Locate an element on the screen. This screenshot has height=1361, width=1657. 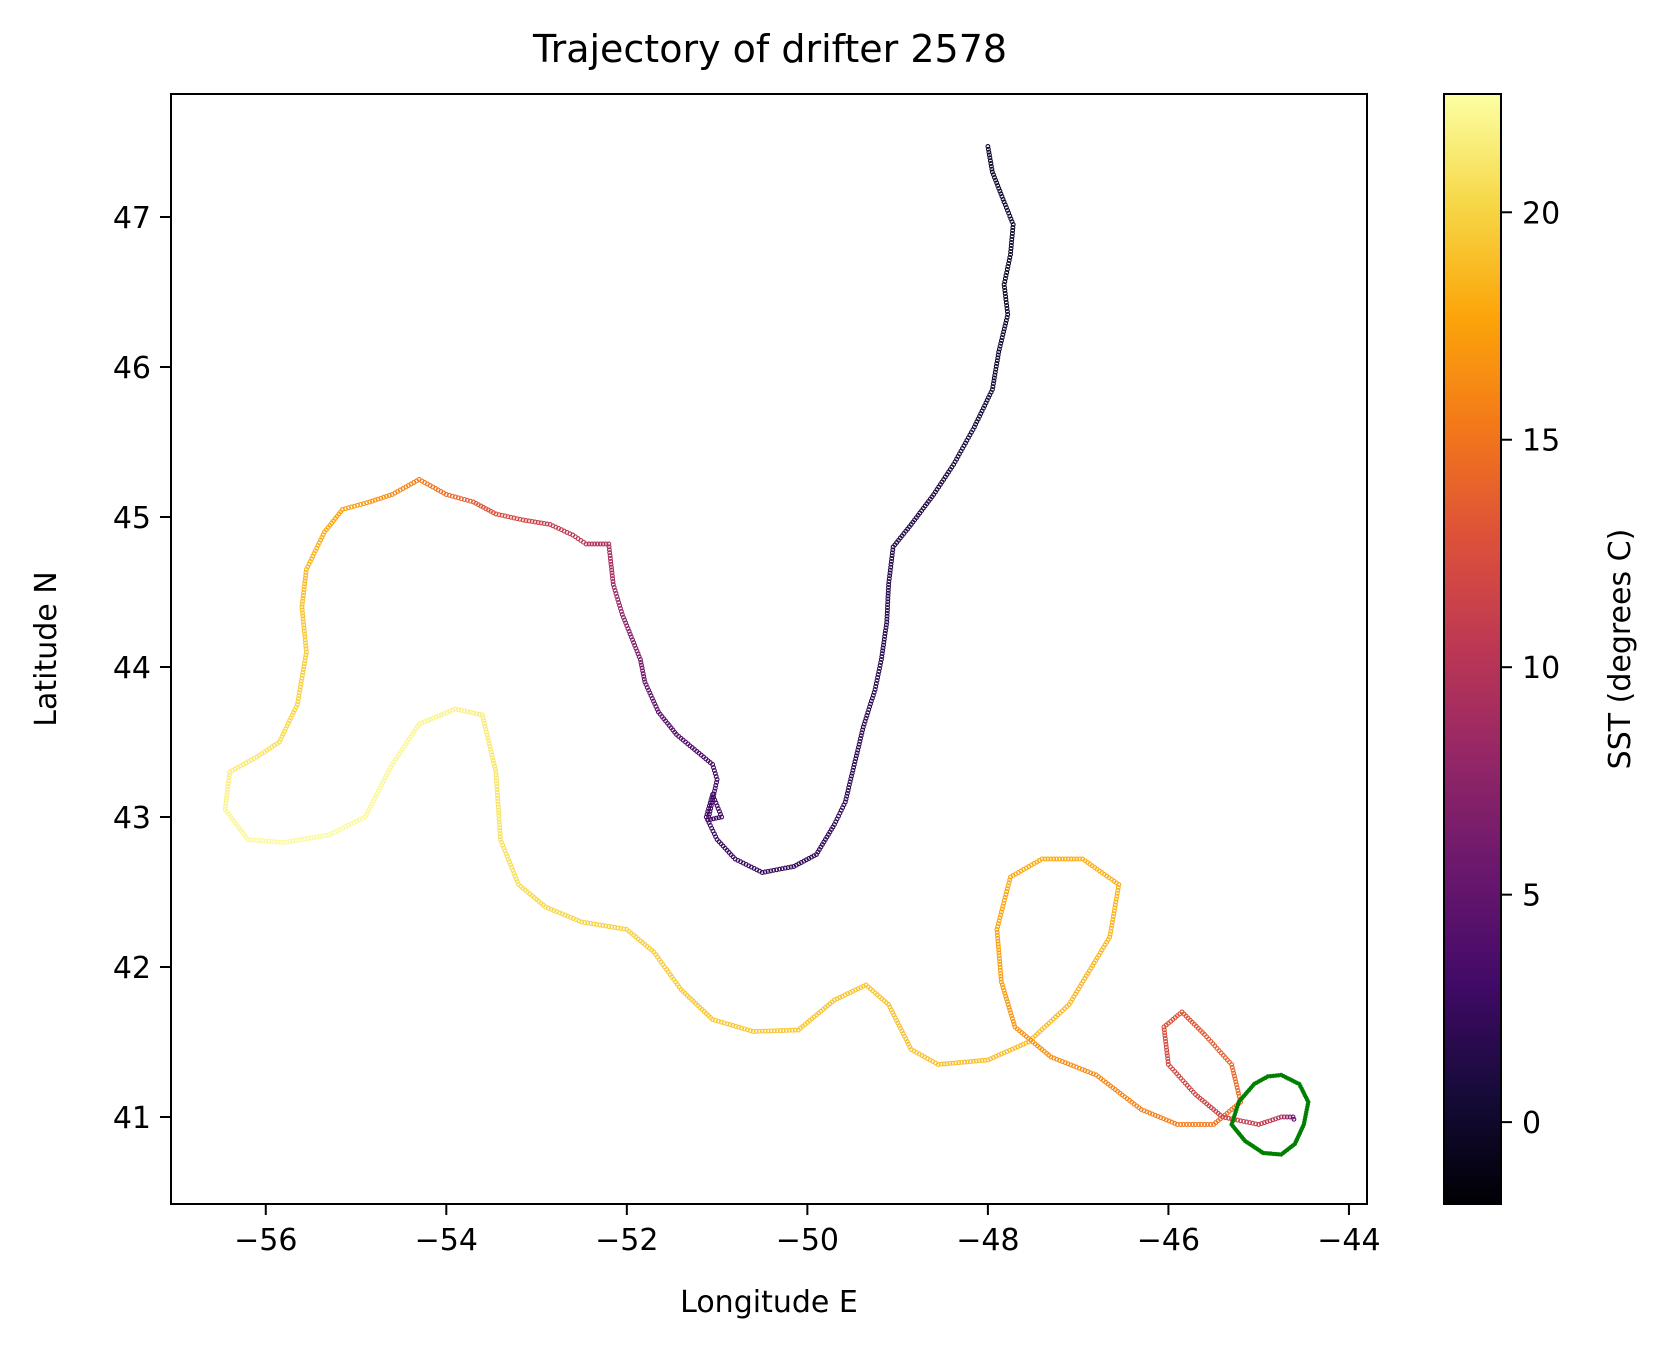
x-tick-label: −48 is located at coordinates (987, 1240).